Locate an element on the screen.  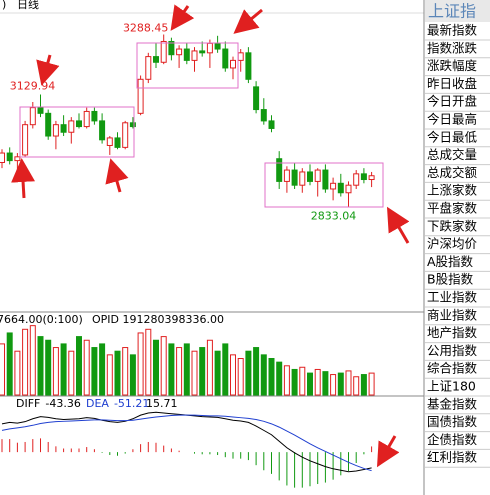
side-item: 今日最高 is located at coordinates (452, 119).